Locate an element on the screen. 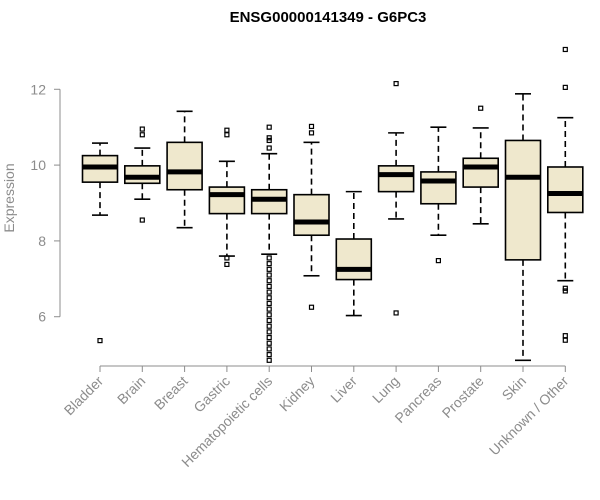  box-skin is located at coordinates (523, 227).